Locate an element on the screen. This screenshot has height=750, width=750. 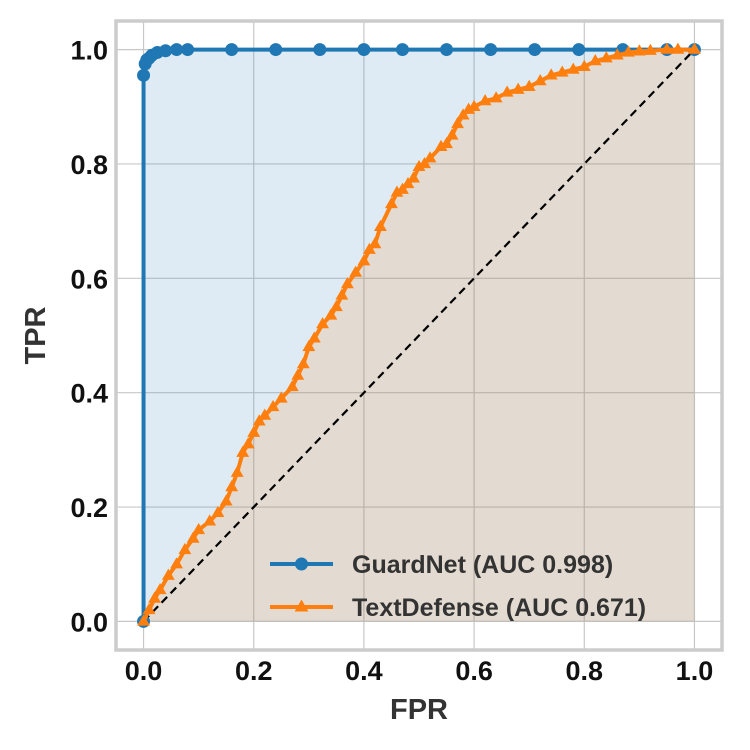
x-axis-label: FPR is located at coordinates (419, 710).